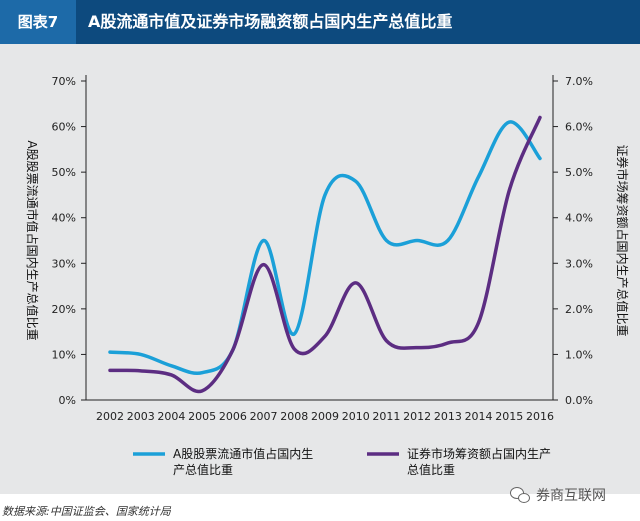 This screenshot has height=521, width=640. What do you see at coordinates (64, 354) in the screenshot?
I see `y-left-tick-label: 10%` at bounding box center [64, 354].